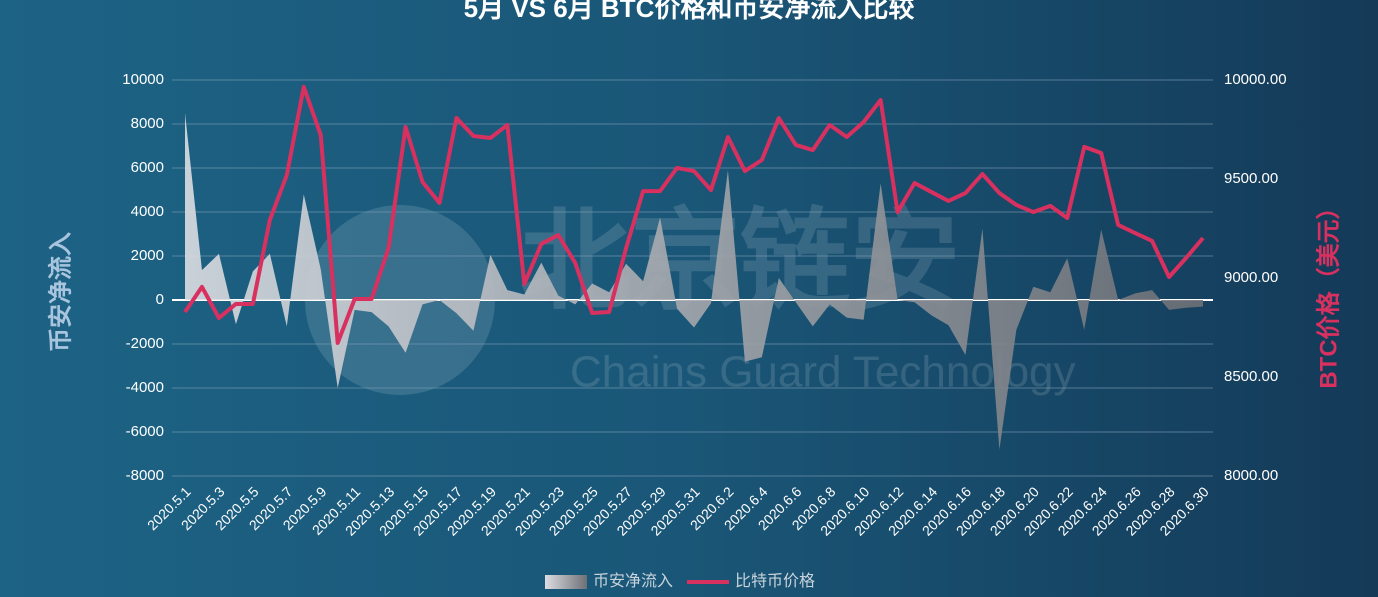 The height and width of the screenshot is (597, 1378). Describe the element at coordinates (160, 299) in the screenshot. I see `y-tick-label: 0` at that location.